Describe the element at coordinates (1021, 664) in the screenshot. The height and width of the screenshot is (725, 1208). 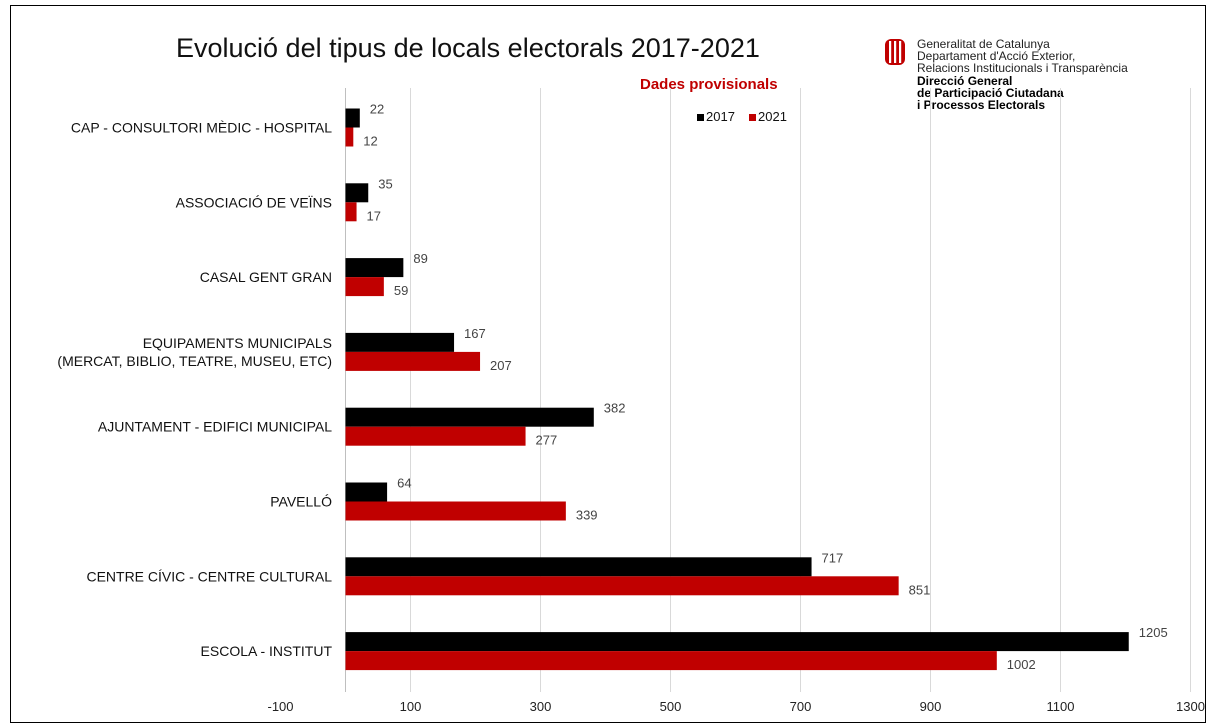
I see `data-label: 1002` at that location.